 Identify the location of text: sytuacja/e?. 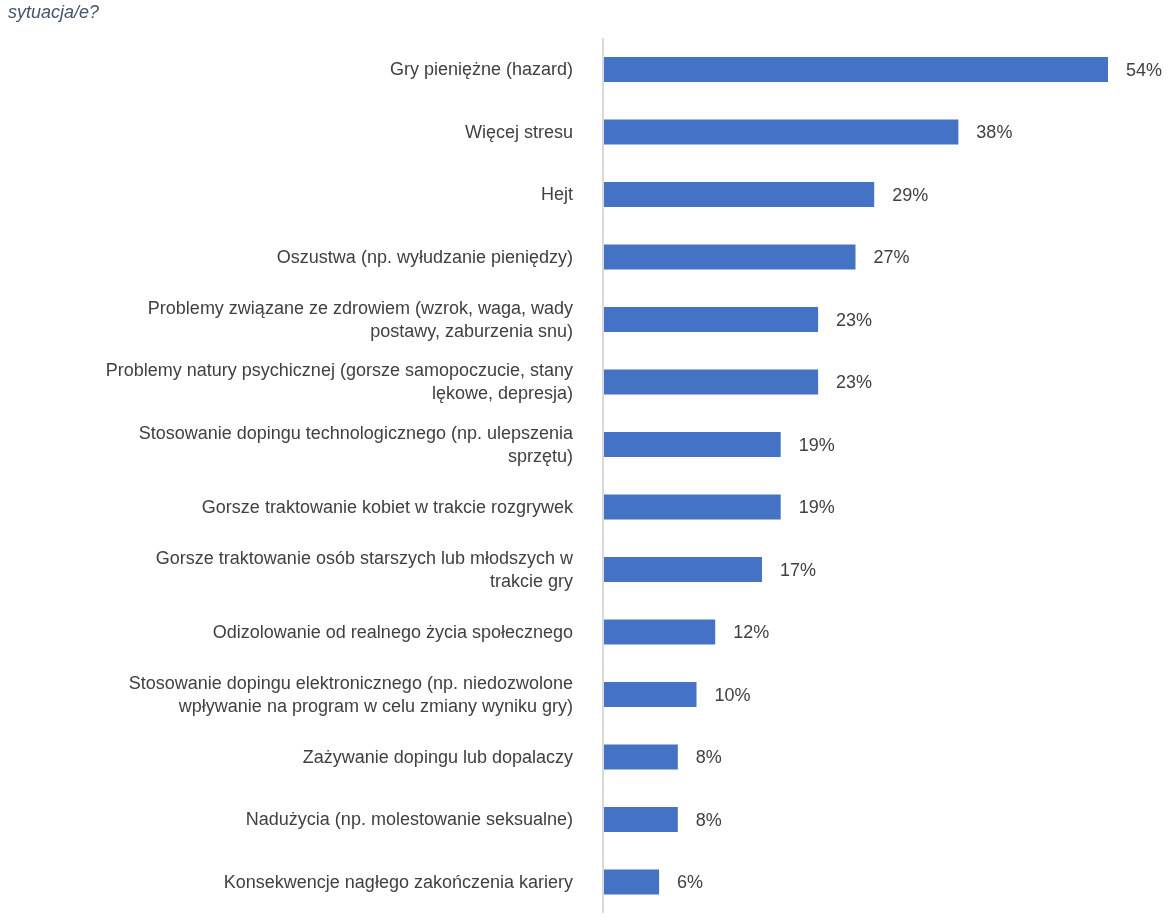
(54, 12).